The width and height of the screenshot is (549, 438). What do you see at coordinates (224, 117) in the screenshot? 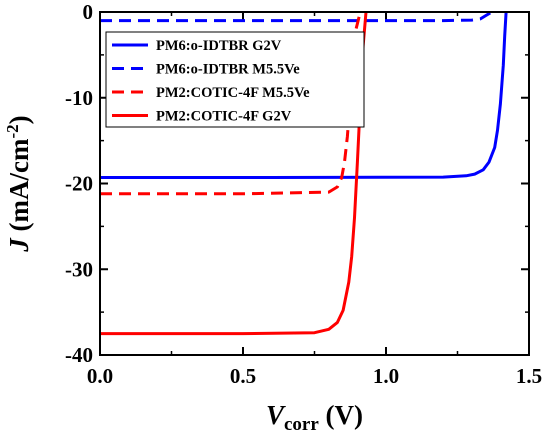
I see `legend-label-4: PM2:COTIC-4F G2V` at bounding box center [224, 117].